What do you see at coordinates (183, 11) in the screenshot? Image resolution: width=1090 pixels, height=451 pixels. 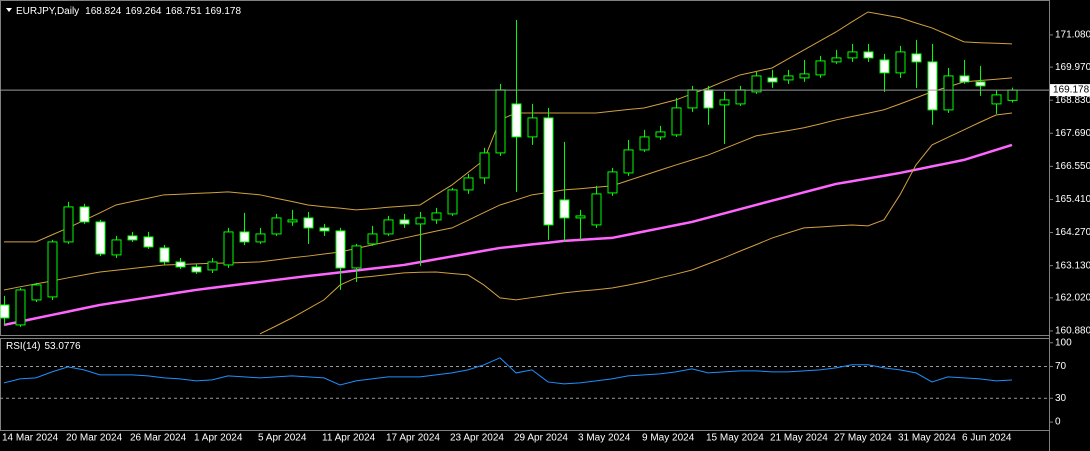 I see `header-low: 168.751` at bounding box center [183, 11].